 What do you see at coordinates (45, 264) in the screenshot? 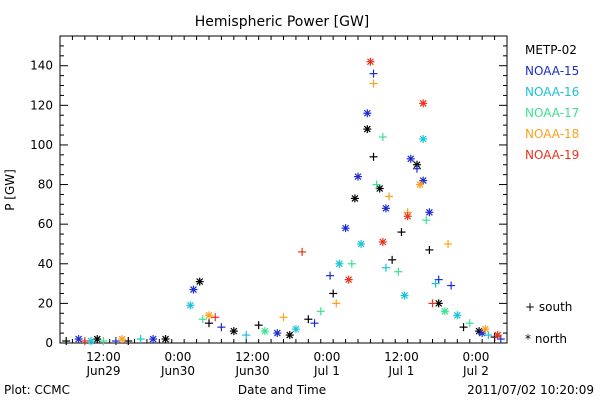
I see `y-tick-label: 40` at bounding box center [45, 264].